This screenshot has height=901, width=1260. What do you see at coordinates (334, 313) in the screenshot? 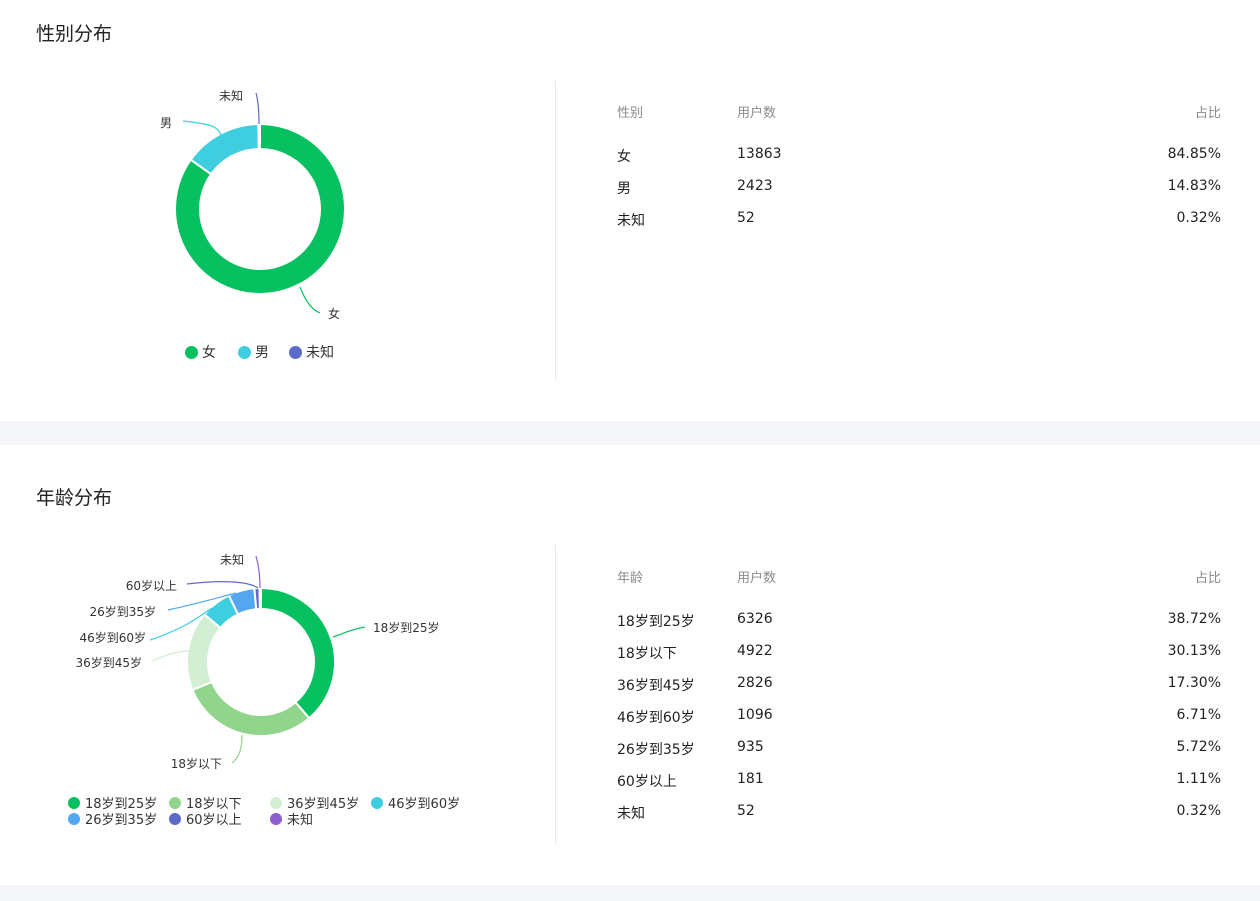
I see `gender-slice-label-0: 女` at bounding box center [334, 313].